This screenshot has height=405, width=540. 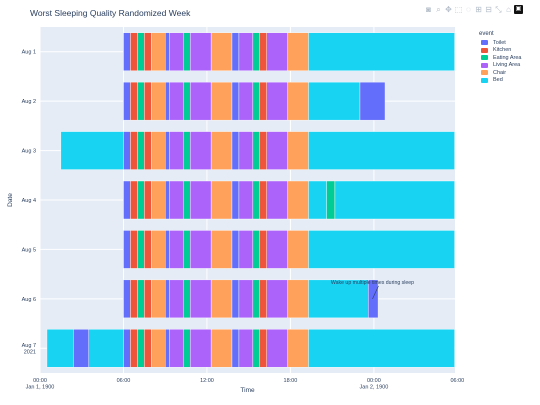 I want to click on legend-item: Eating Area, so click(x=500, y=58).